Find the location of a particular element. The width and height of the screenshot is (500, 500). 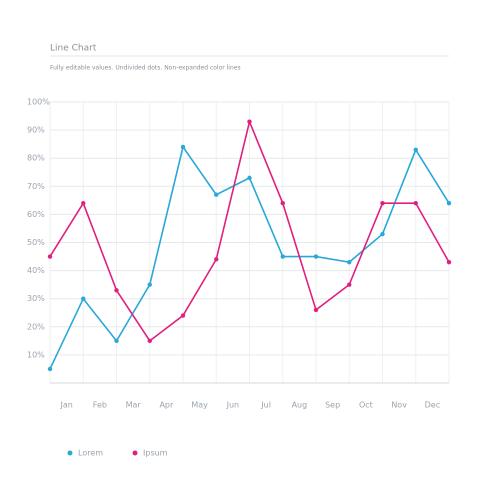

x-tick-label: Apr is located at coordinates (166, 405).